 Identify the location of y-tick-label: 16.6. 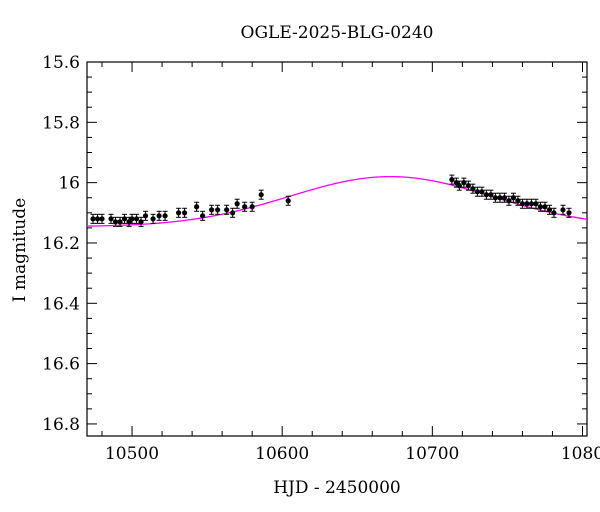
(61, 365).